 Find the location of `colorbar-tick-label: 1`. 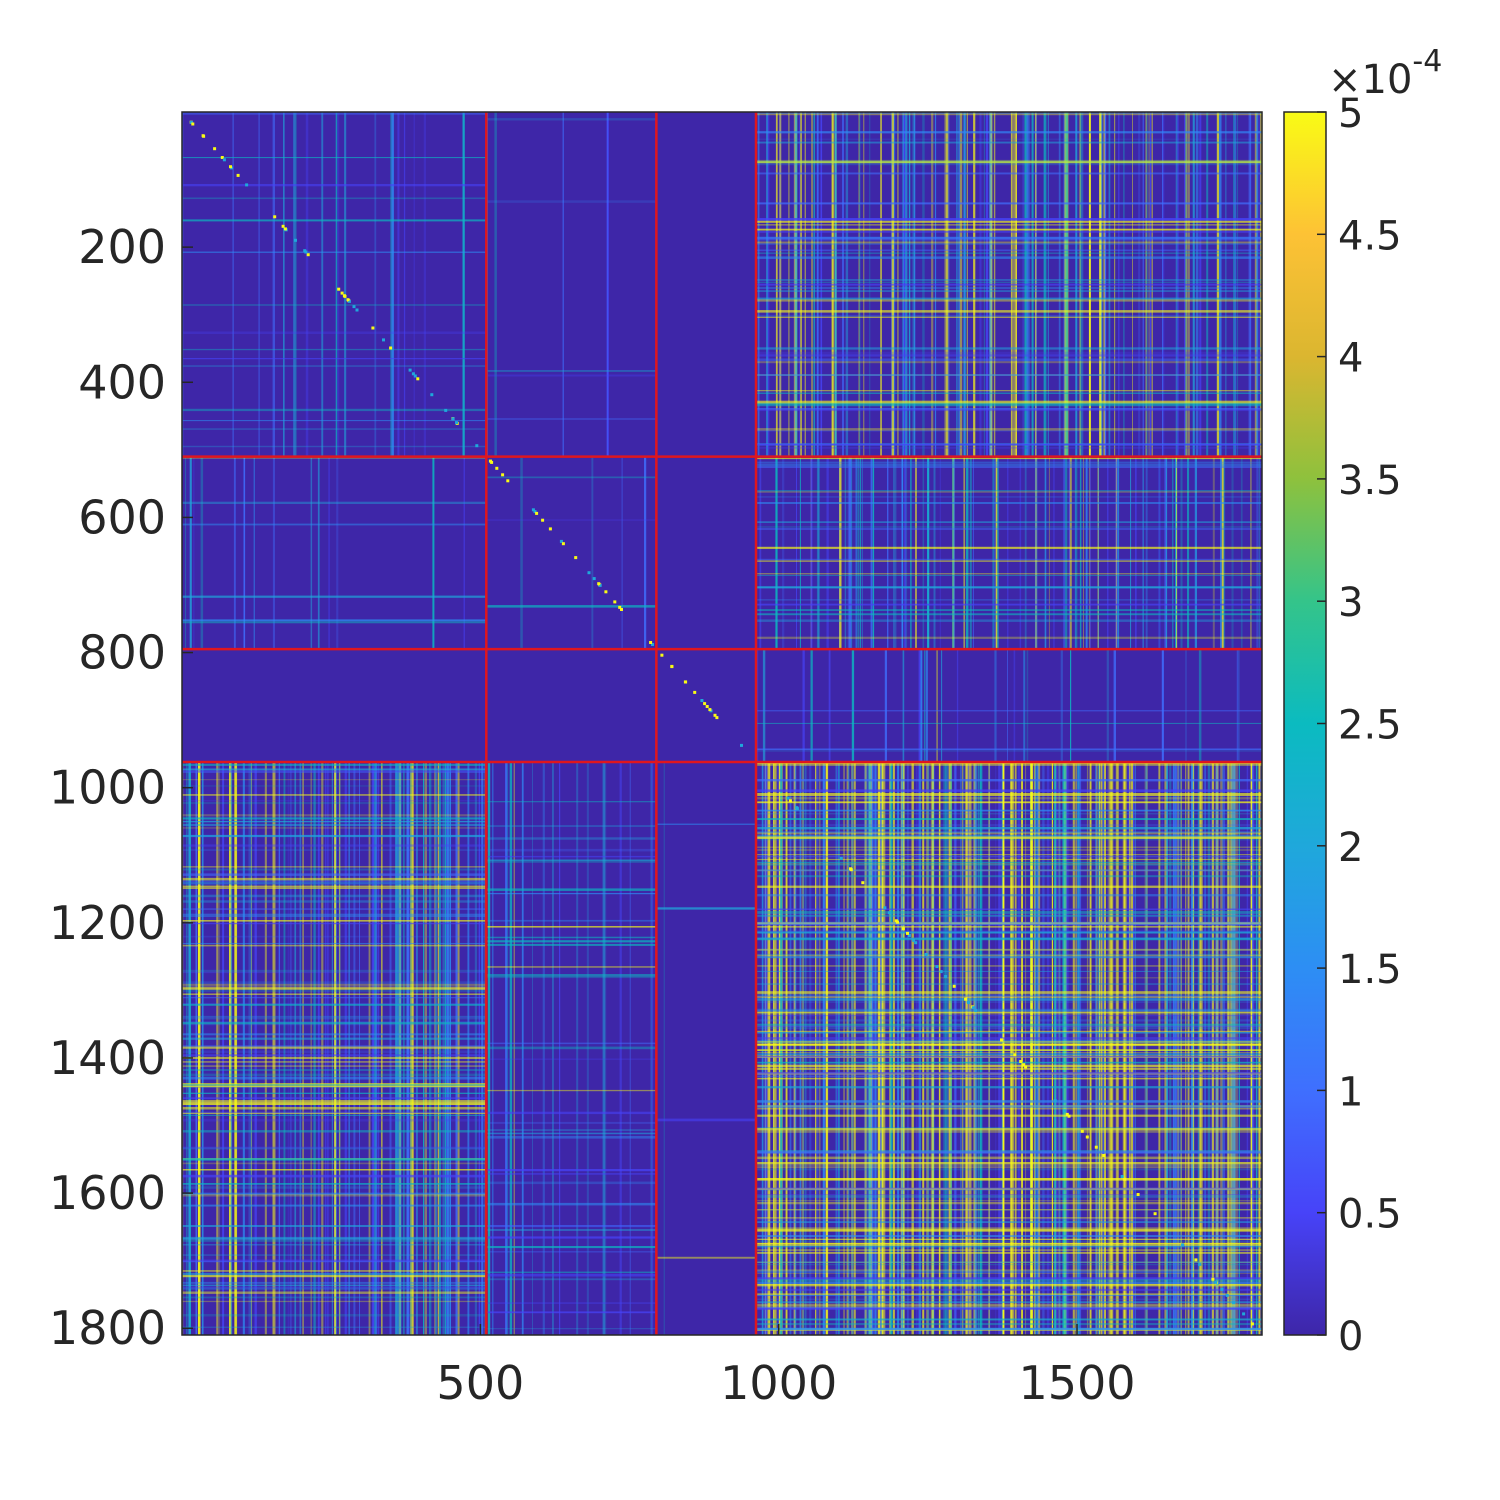

colorbar-tick-label: 1 is located at coordinates (1350, 1092).